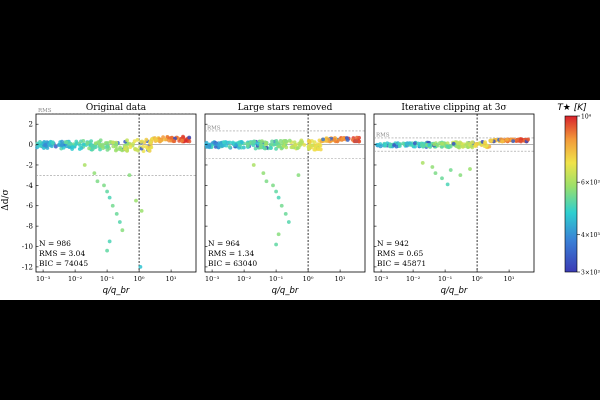 The height and width of the screenshot is (400, 600). Describe the element at coordinates (578, 190) in the screenshot. I see `colorbar: T★ [K] 10⁴ 6×10³ 4×10³ 3×10³` at that location.